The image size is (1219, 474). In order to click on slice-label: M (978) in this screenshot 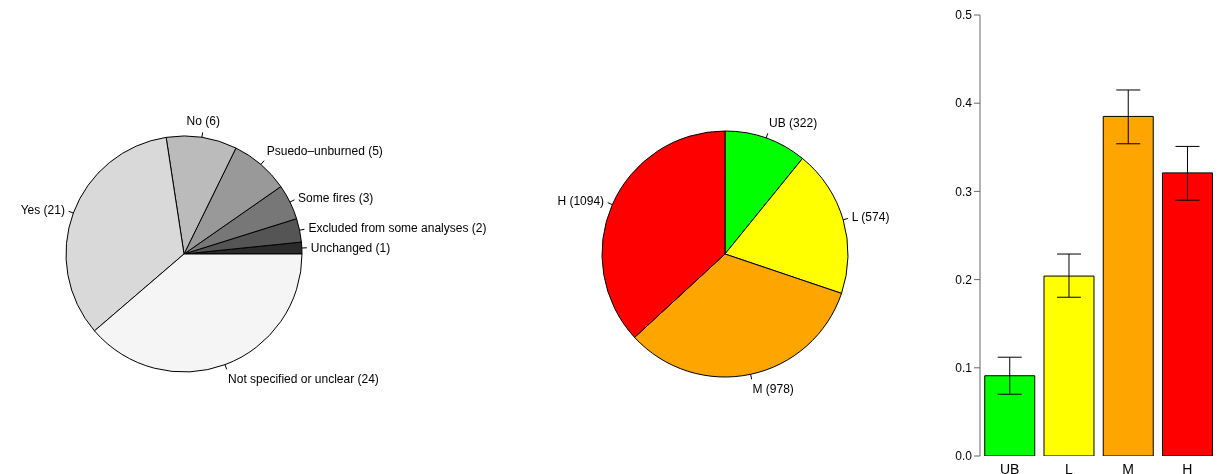, I will do `click(773, 389)`.